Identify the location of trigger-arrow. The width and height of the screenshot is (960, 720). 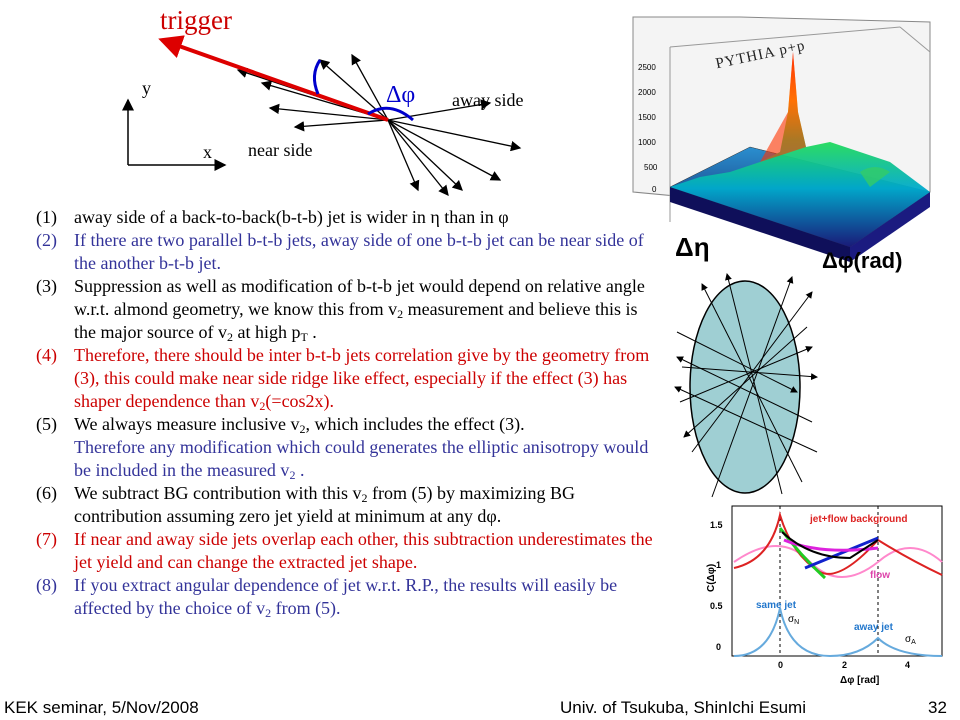
(273, 78).